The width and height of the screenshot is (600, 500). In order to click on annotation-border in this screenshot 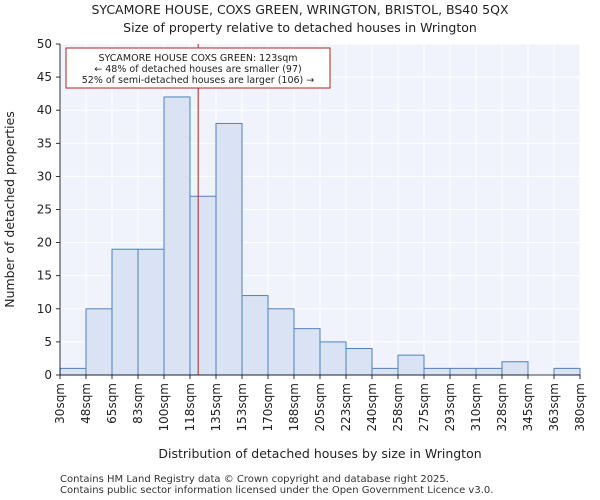, I will do `click(198, 68)`.